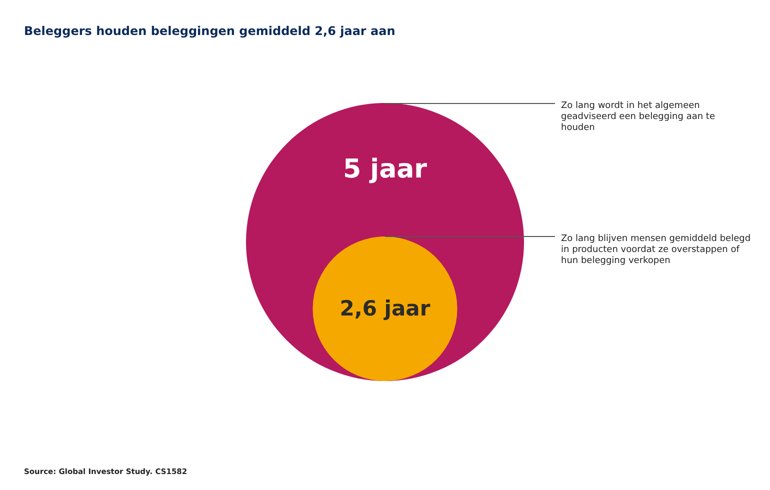  I want to click on text: Zo lang blijven mensen gemiddeld belegd in producten voordat ze overstappen of hun belegging verkopen, so click(656, 251).